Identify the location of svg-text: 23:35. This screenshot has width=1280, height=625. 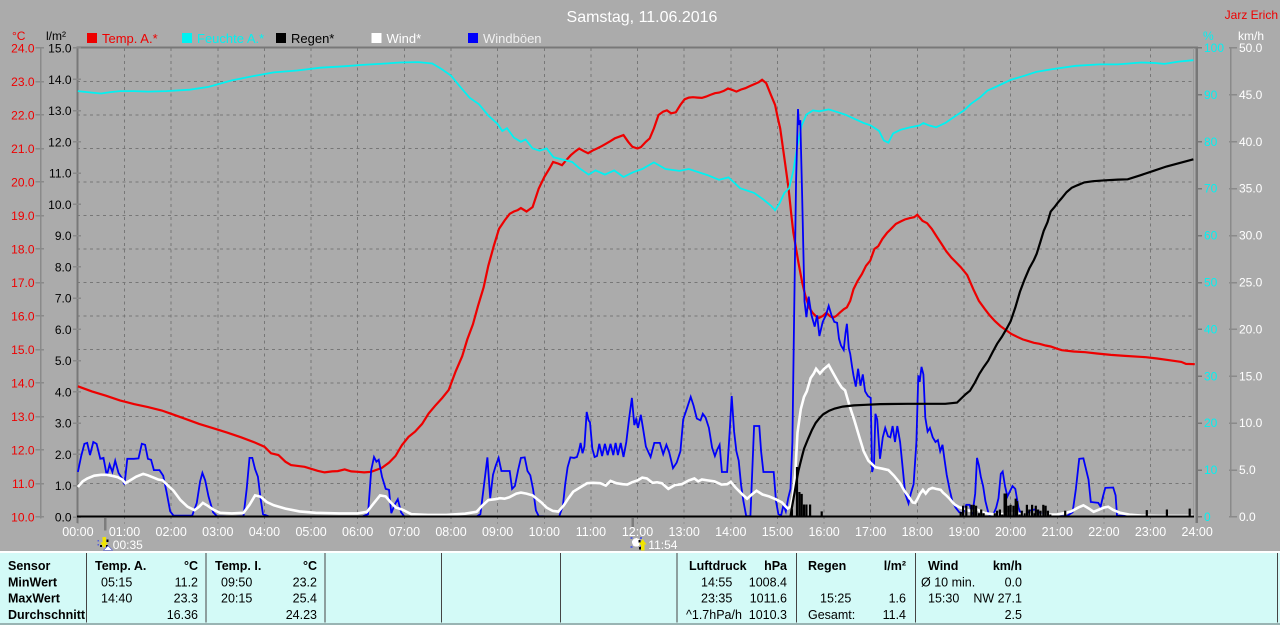
(716, 599).